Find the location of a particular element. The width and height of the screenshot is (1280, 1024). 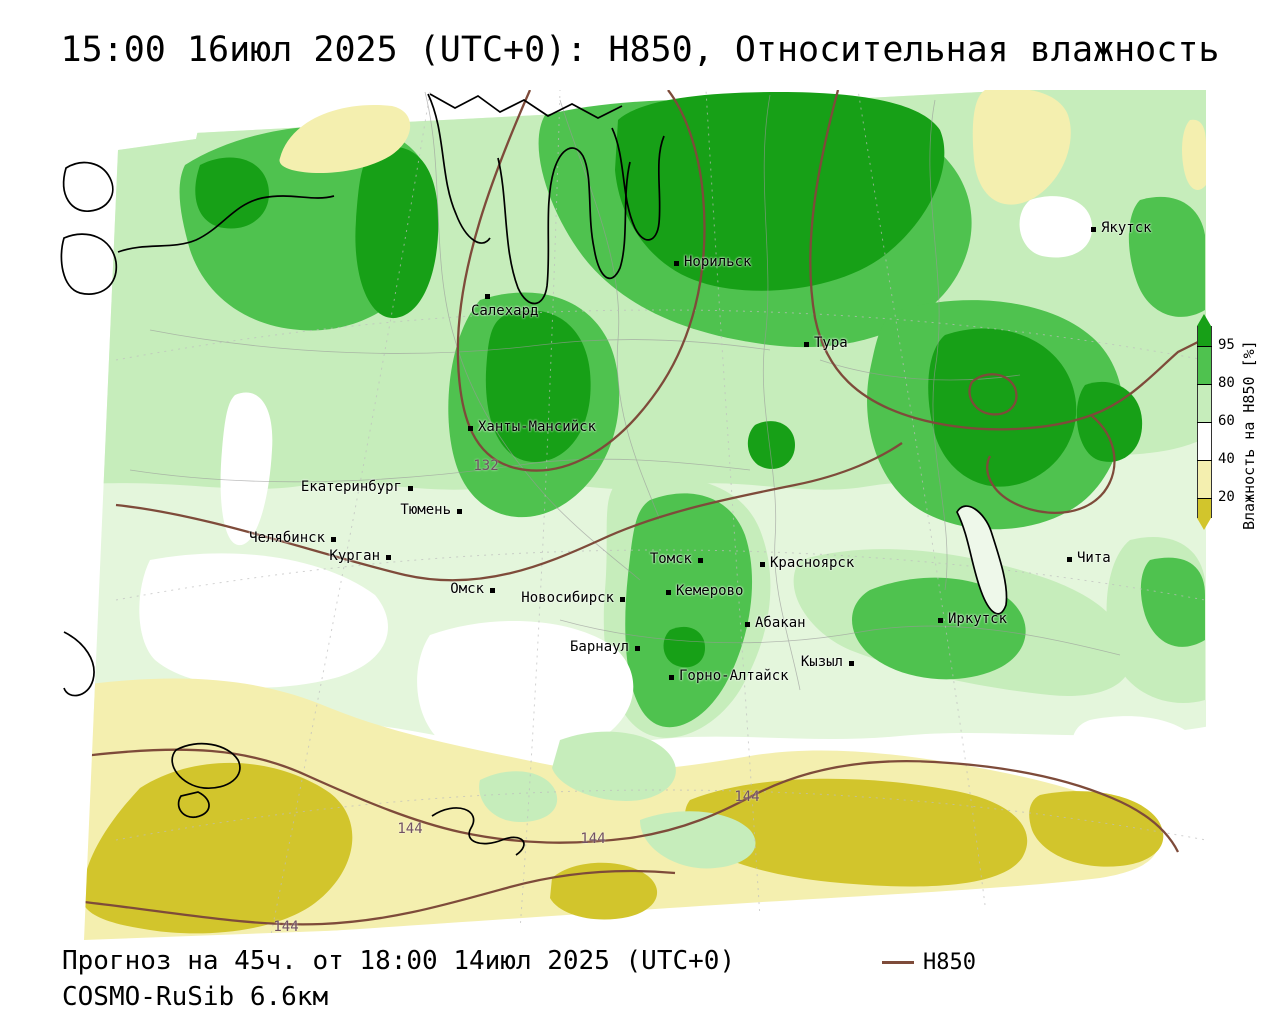

h850-line-swatch is located at coordinates (898, 962).